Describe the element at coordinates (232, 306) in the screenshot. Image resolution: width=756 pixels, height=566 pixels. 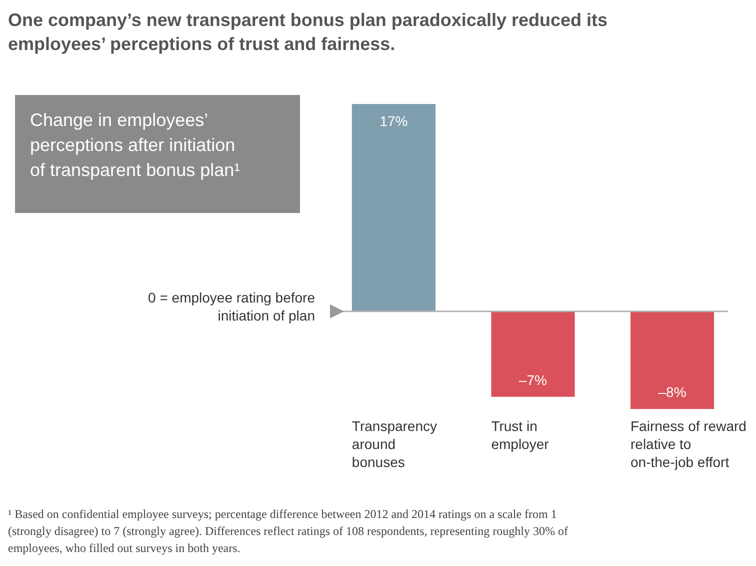
I see `ref-line-label: 0 = employee rating before initiation of plan` at that location.